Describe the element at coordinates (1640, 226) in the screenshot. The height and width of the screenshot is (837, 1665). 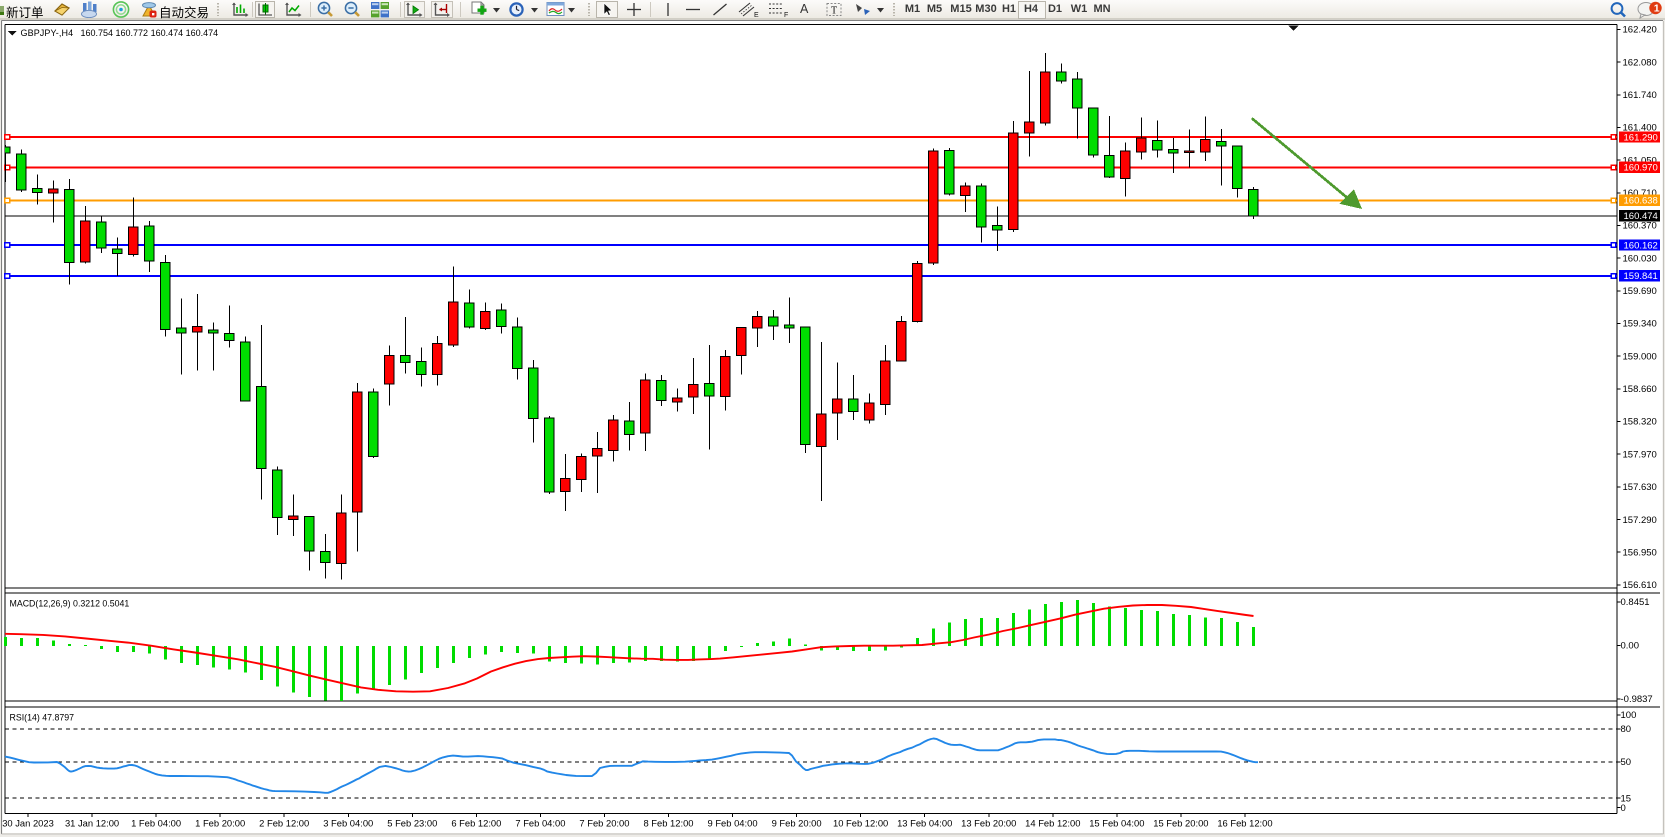
I see `svg-text: 160.370` at that location.